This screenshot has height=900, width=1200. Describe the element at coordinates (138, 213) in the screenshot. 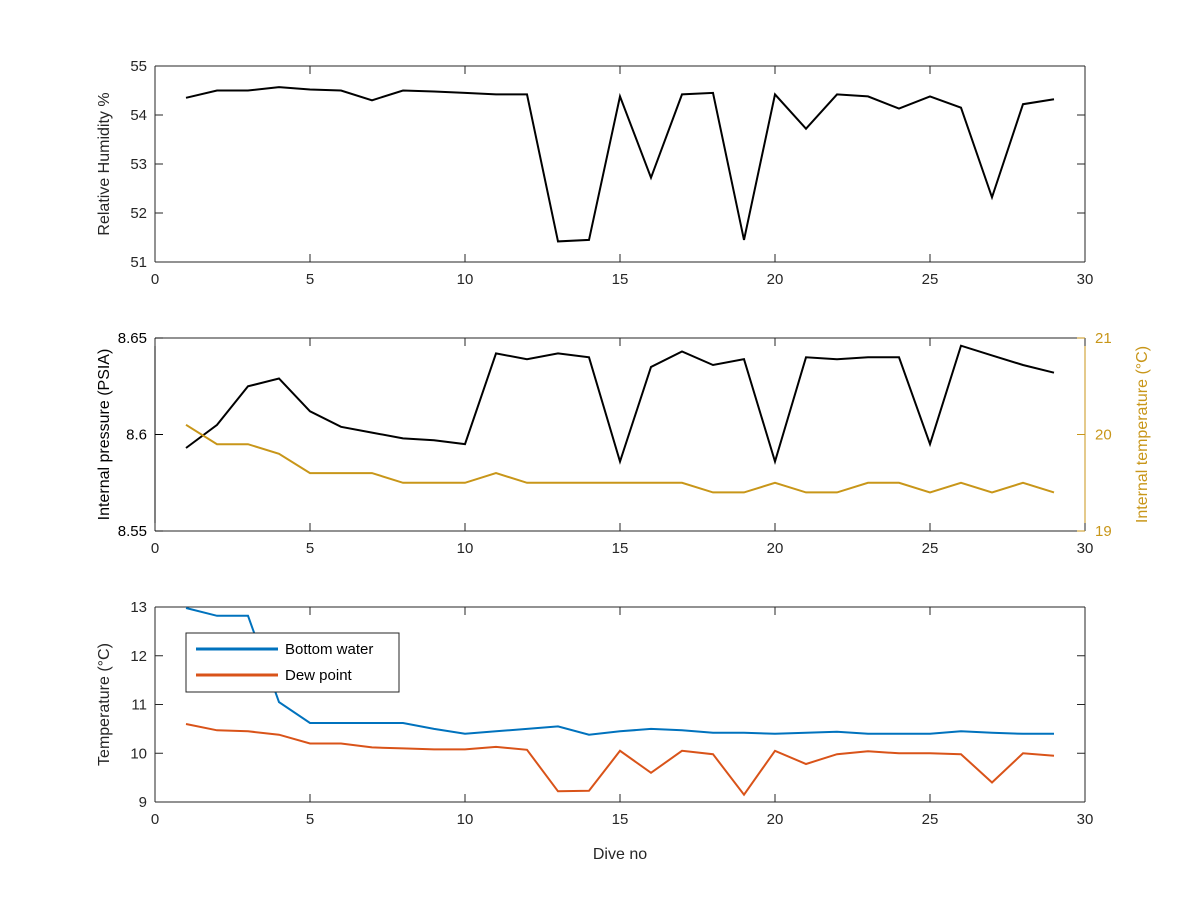

I see `y-tick-label: 52` at that location.